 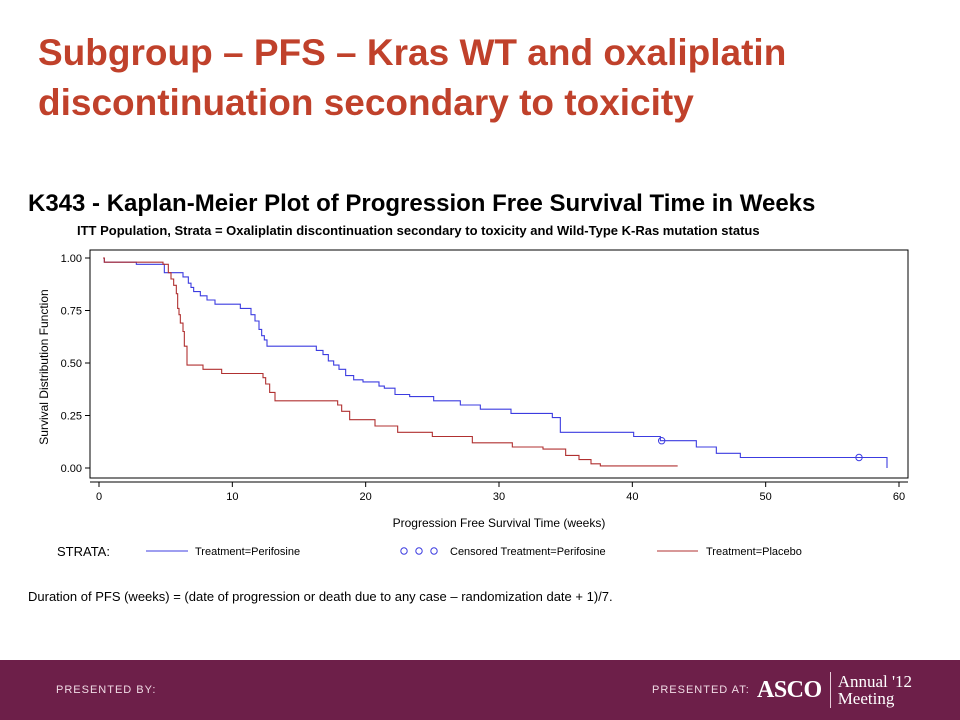 What do you see at coordinates (71, 312) in the screenshot?
I see `y-tick-label: 0.75` at bounding box center [71, 312].